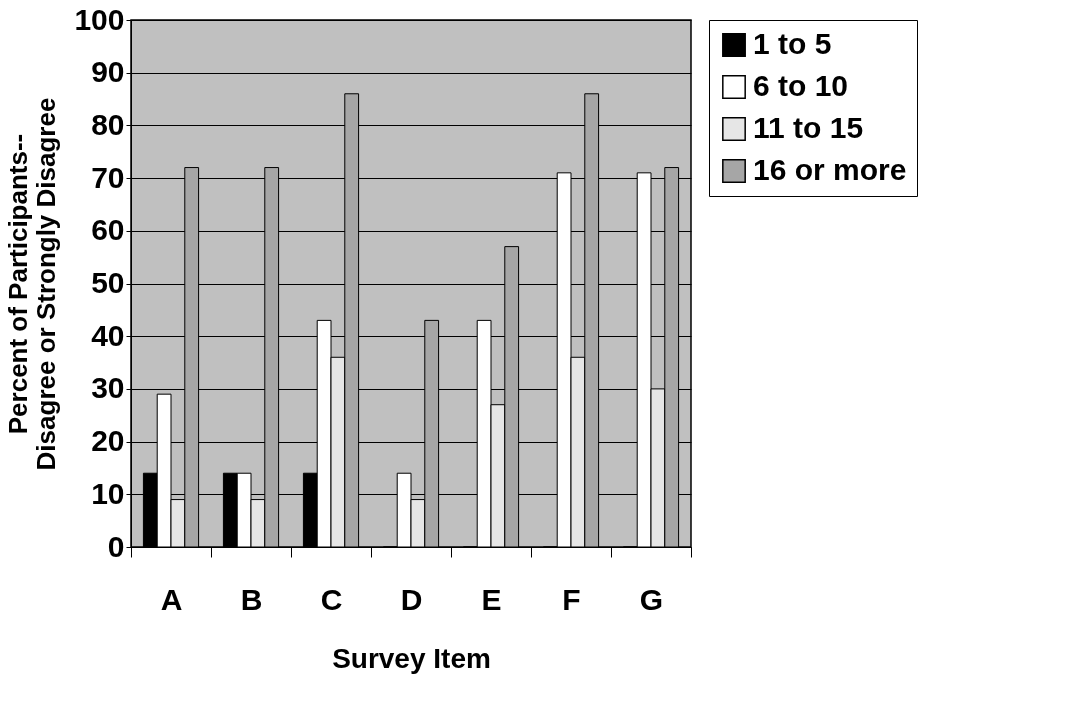  Describe the element at coordinates (651, 599) in the screenshot. I see `x-tick-label: G` at that location.